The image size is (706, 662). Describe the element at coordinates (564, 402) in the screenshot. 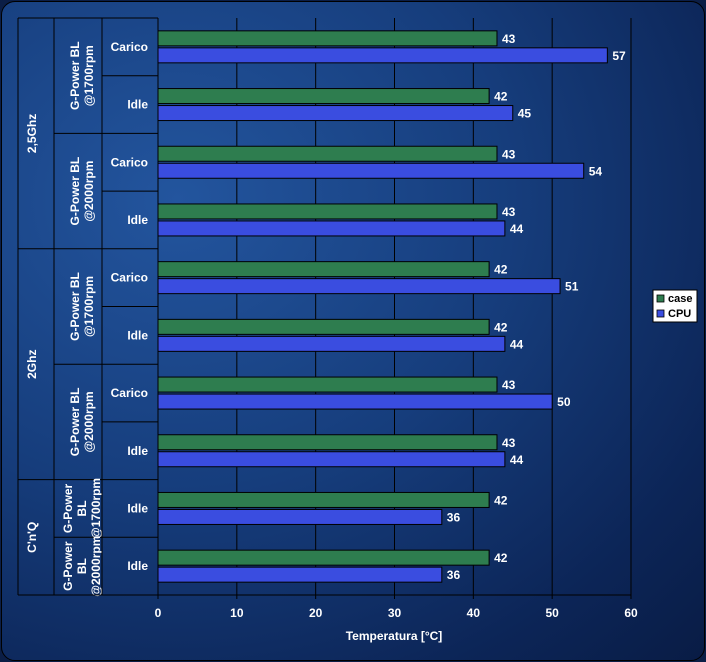

I see `value-label-cpu: 50` at that location.